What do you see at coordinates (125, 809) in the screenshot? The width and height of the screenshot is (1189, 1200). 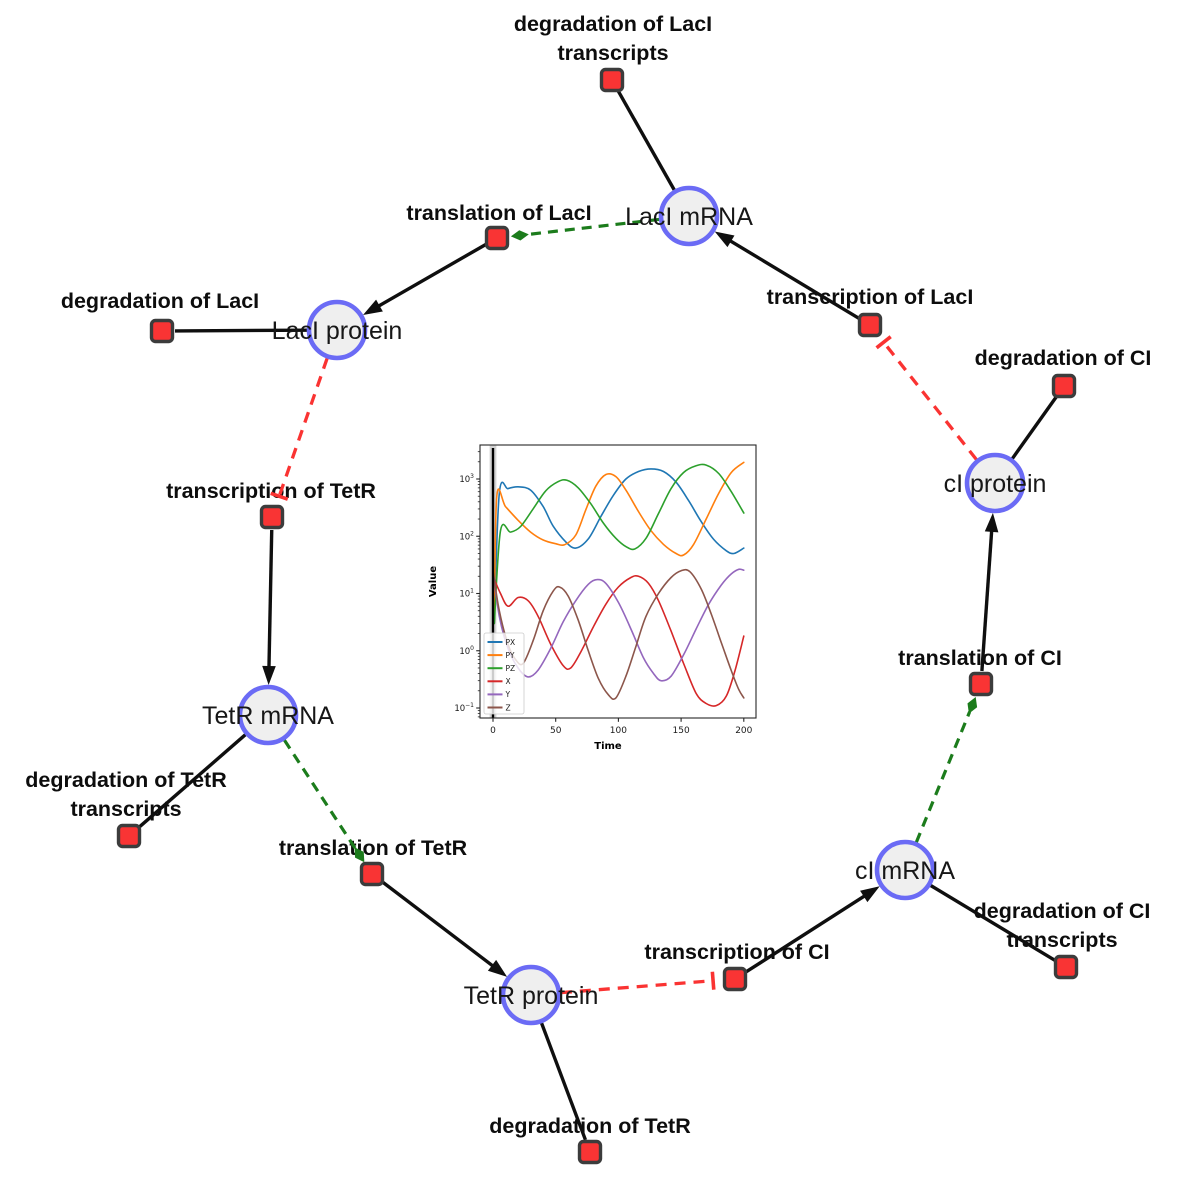 I see `reaction-label-deg-tetr-tx: transcripts` at bounding box center [125, 809].